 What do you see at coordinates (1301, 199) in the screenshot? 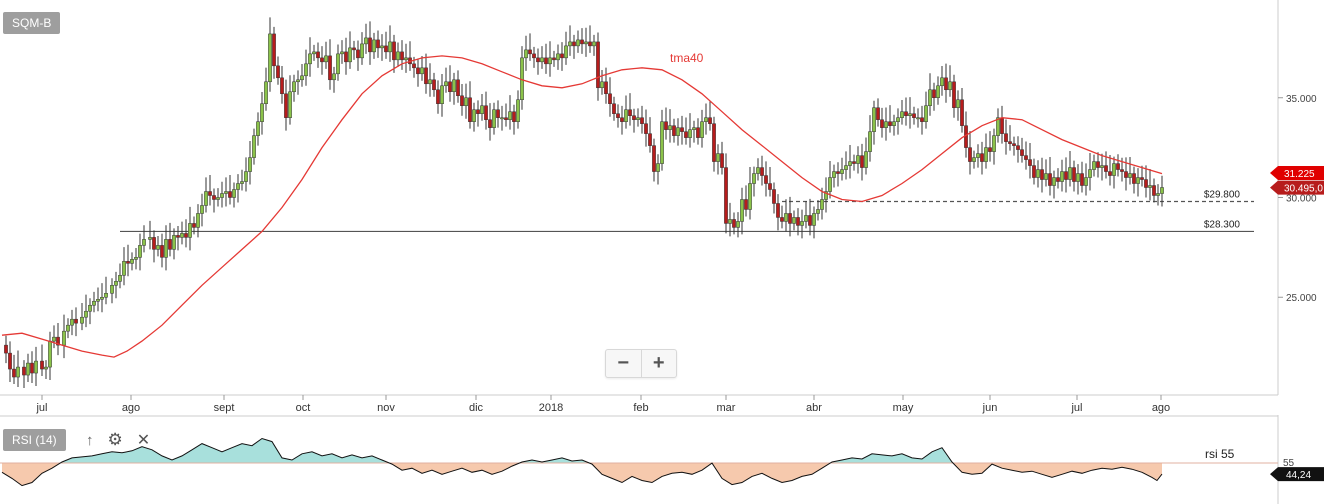
I see `y-tick-label: 30.000` at bounding box center [1301, 199].